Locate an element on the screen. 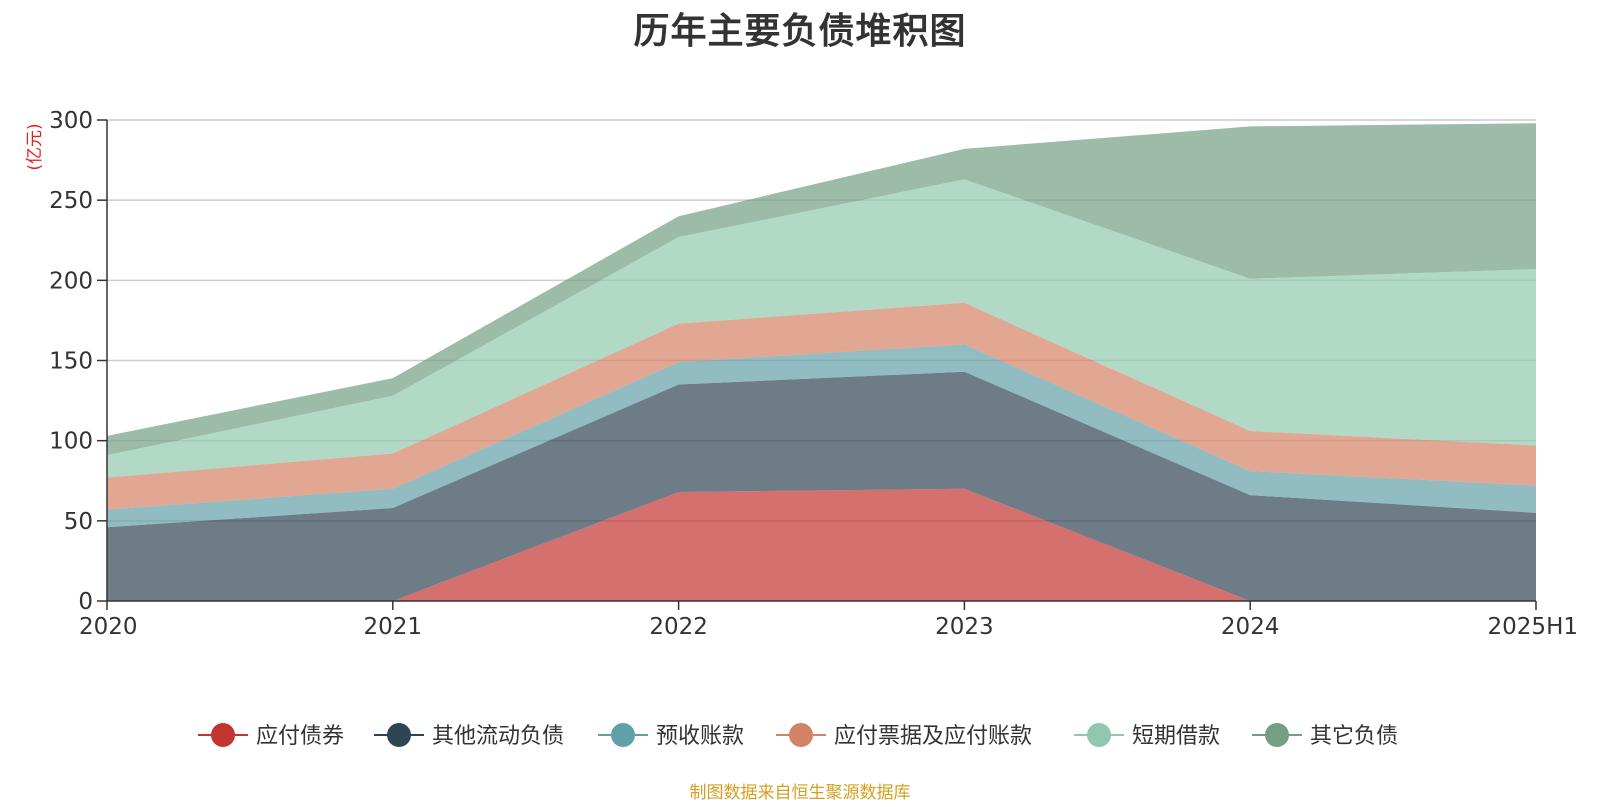 The width and height of the screenshot is (1600, 803). y-tick-label: 150 is located at coordinates (71, 362).